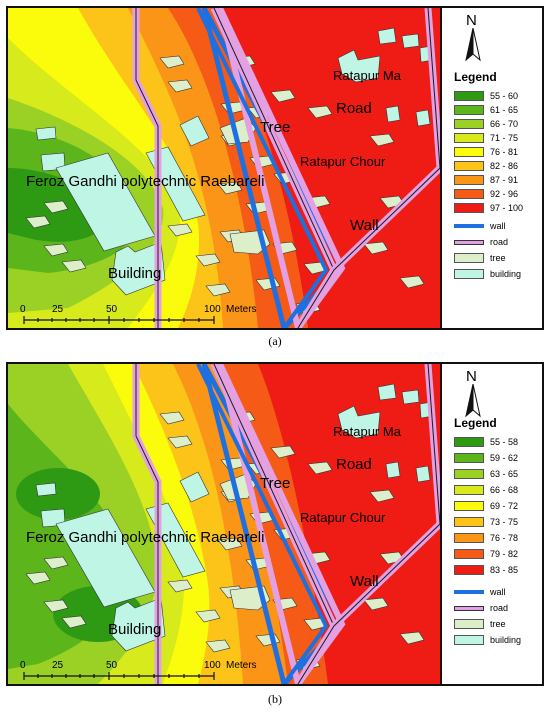  I want to click on label-tree: Tree, so click(275, 127).